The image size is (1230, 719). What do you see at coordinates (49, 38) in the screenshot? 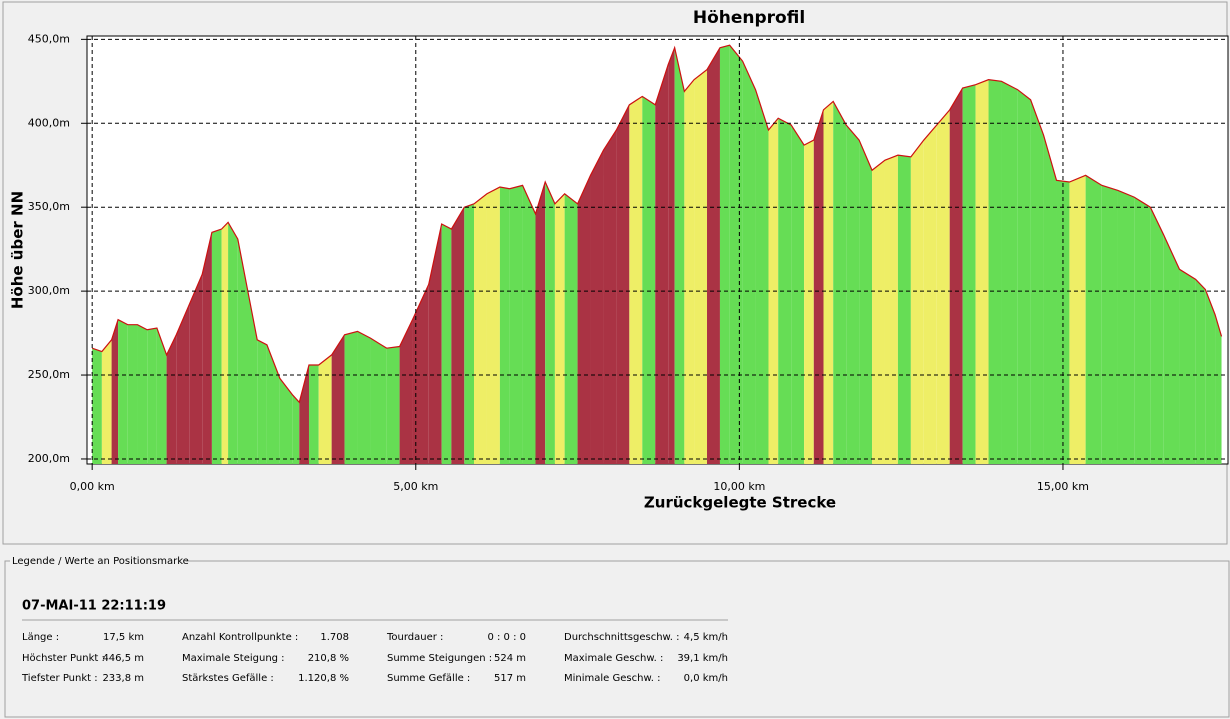
I see `y-tick-label: 450,0m` at bounding box center [49, 38].